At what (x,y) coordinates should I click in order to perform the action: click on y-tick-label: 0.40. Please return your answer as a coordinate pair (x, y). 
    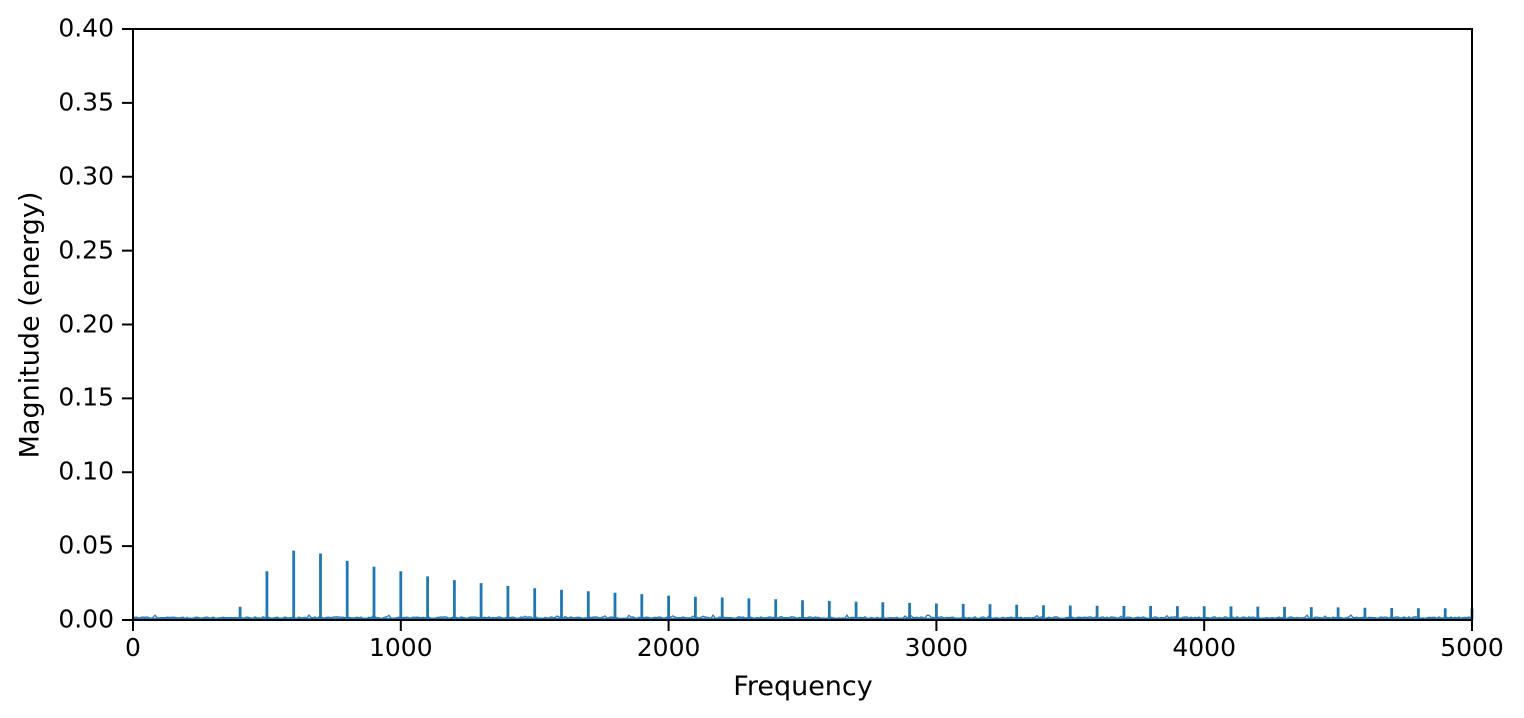
    Looking at the image, I should click on (86, 28).